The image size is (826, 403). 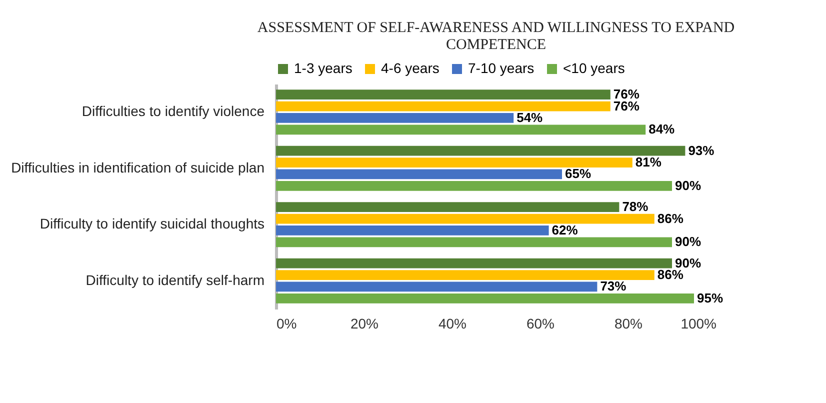 I want to click on x-tick-label: 0%, so click(x=286, y=324).